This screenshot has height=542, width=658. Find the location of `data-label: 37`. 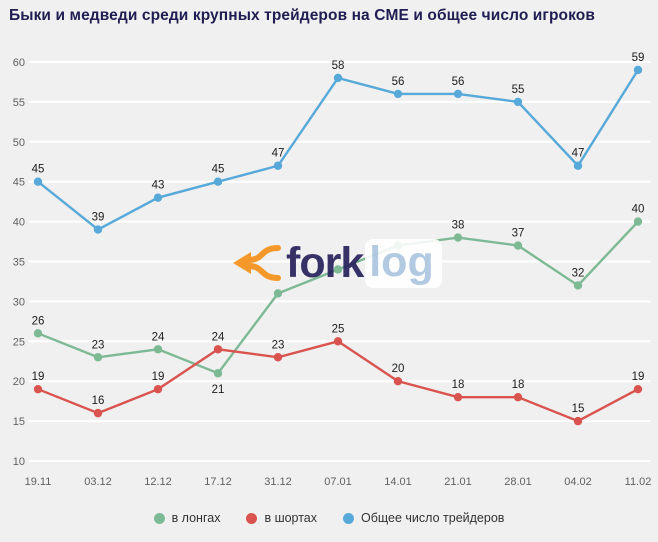

data-label: 37 is located at coordinates (518, 234).